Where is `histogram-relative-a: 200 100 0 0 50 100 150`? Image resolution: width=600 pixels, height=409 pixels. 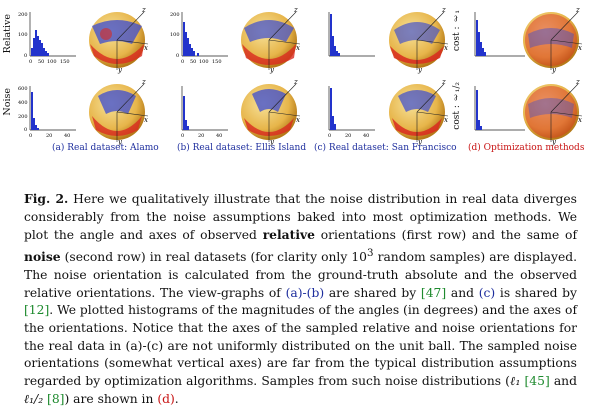
histogram-relative-a: 200 100 0 0 50 100 150 is located at coordinates (47, 38).